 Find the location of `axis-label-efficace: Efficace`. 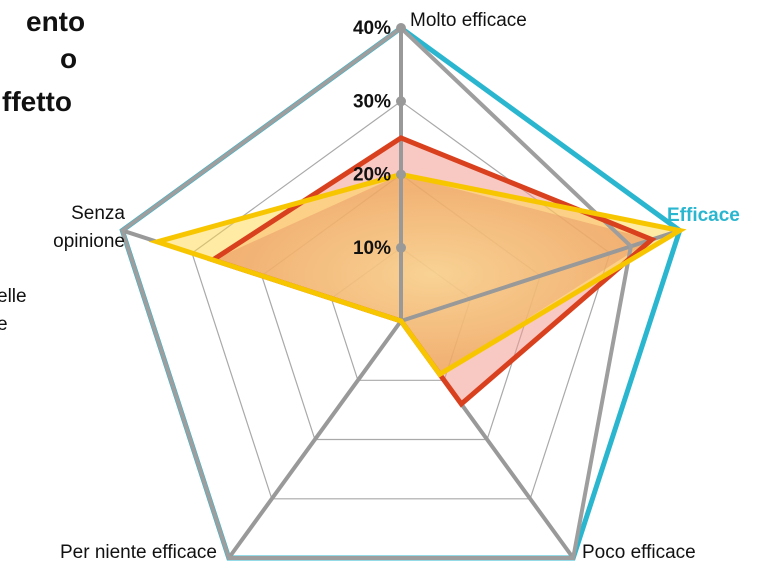

axis-label-efficace: Efficace is located at coordinates (703, 215).